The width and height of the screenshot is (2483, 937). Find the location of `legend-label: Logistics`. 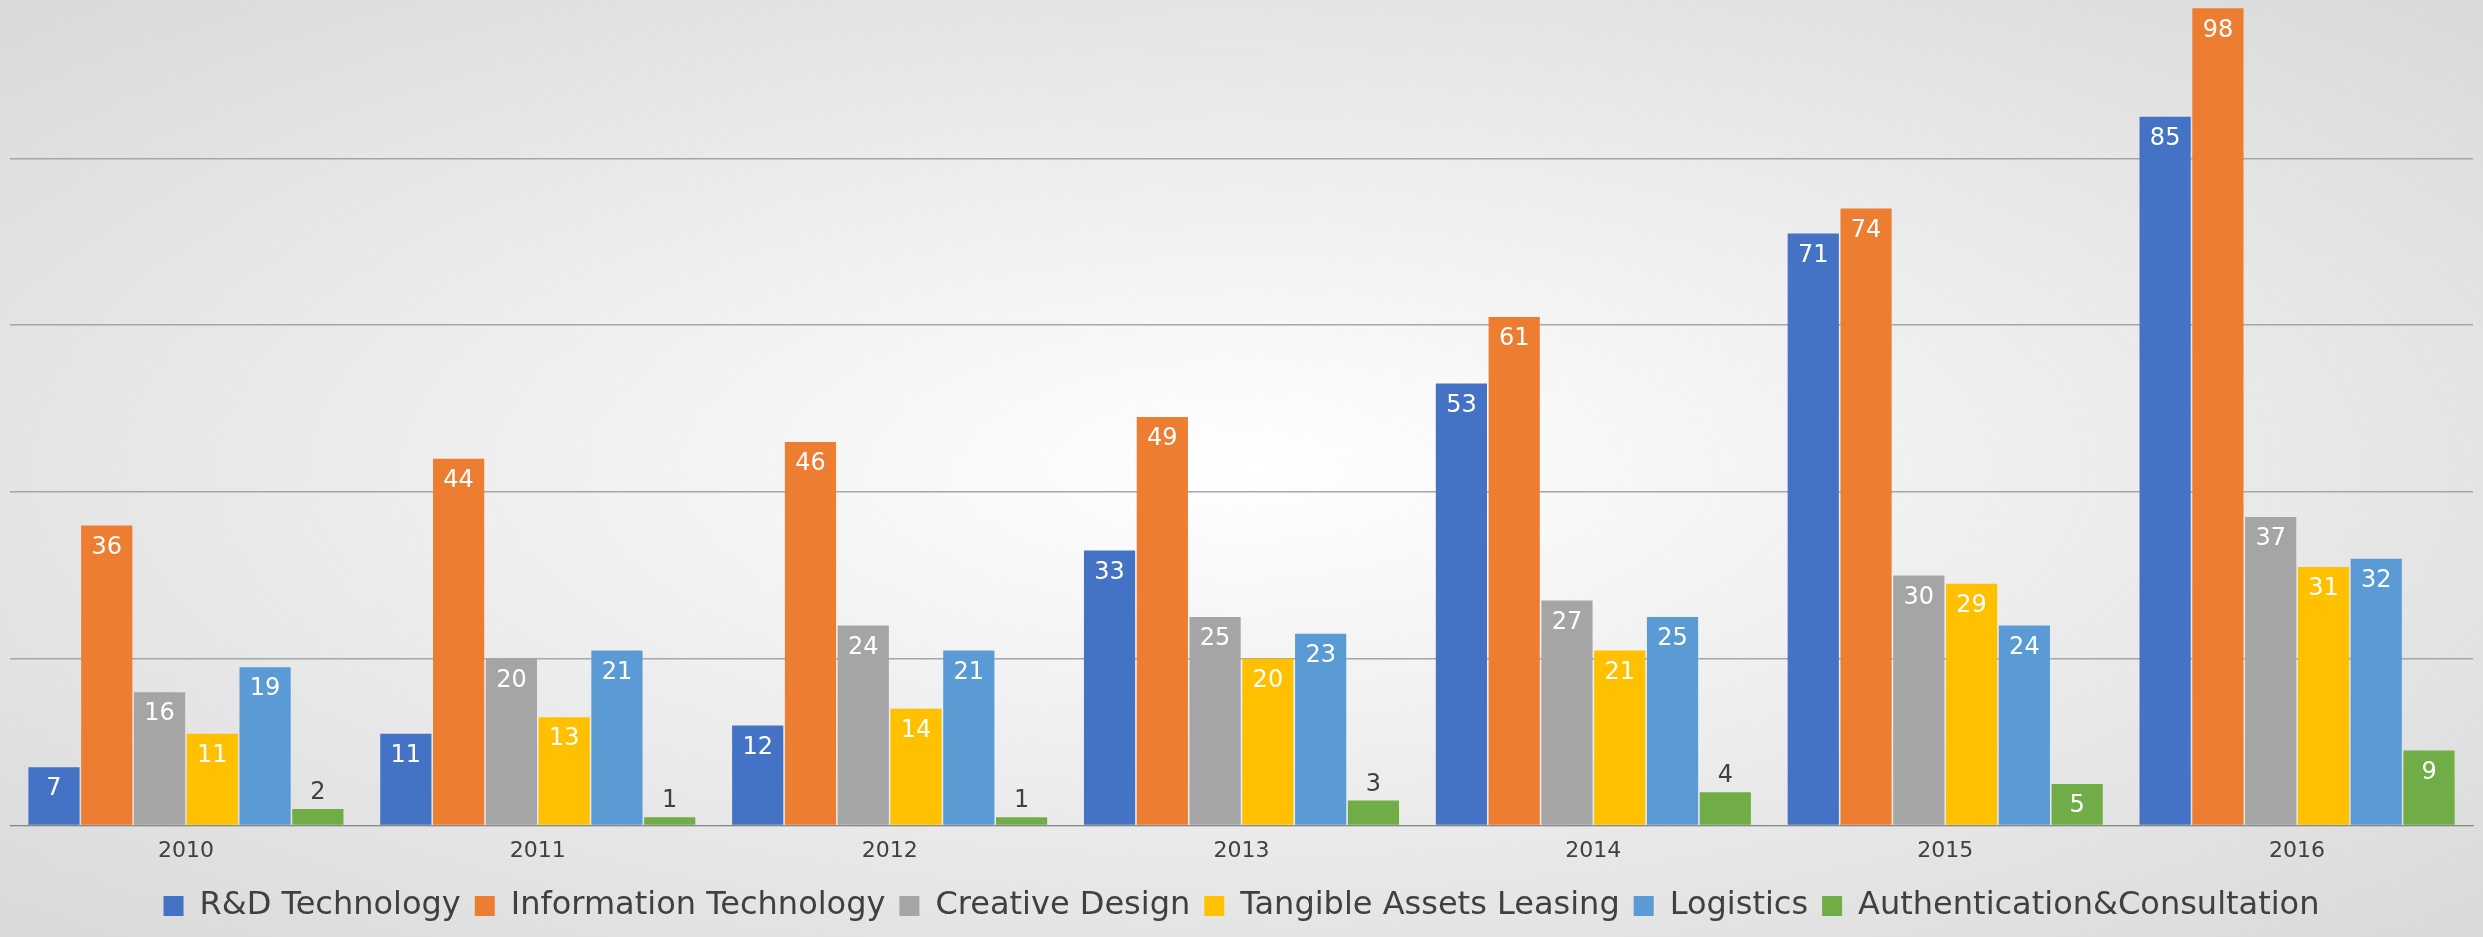

legend-label: Logistics is located at coordinates (1739, 903).